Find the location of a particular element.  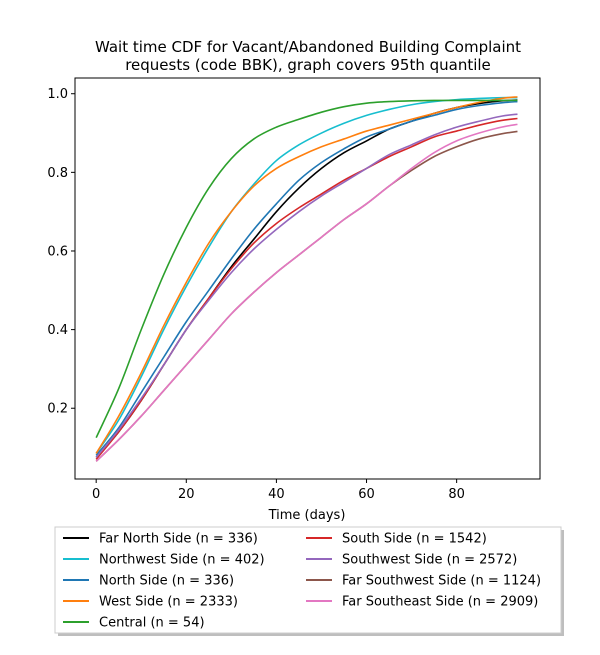

y-tick-label-3: 0.8 is located at coordinates (57, 173).